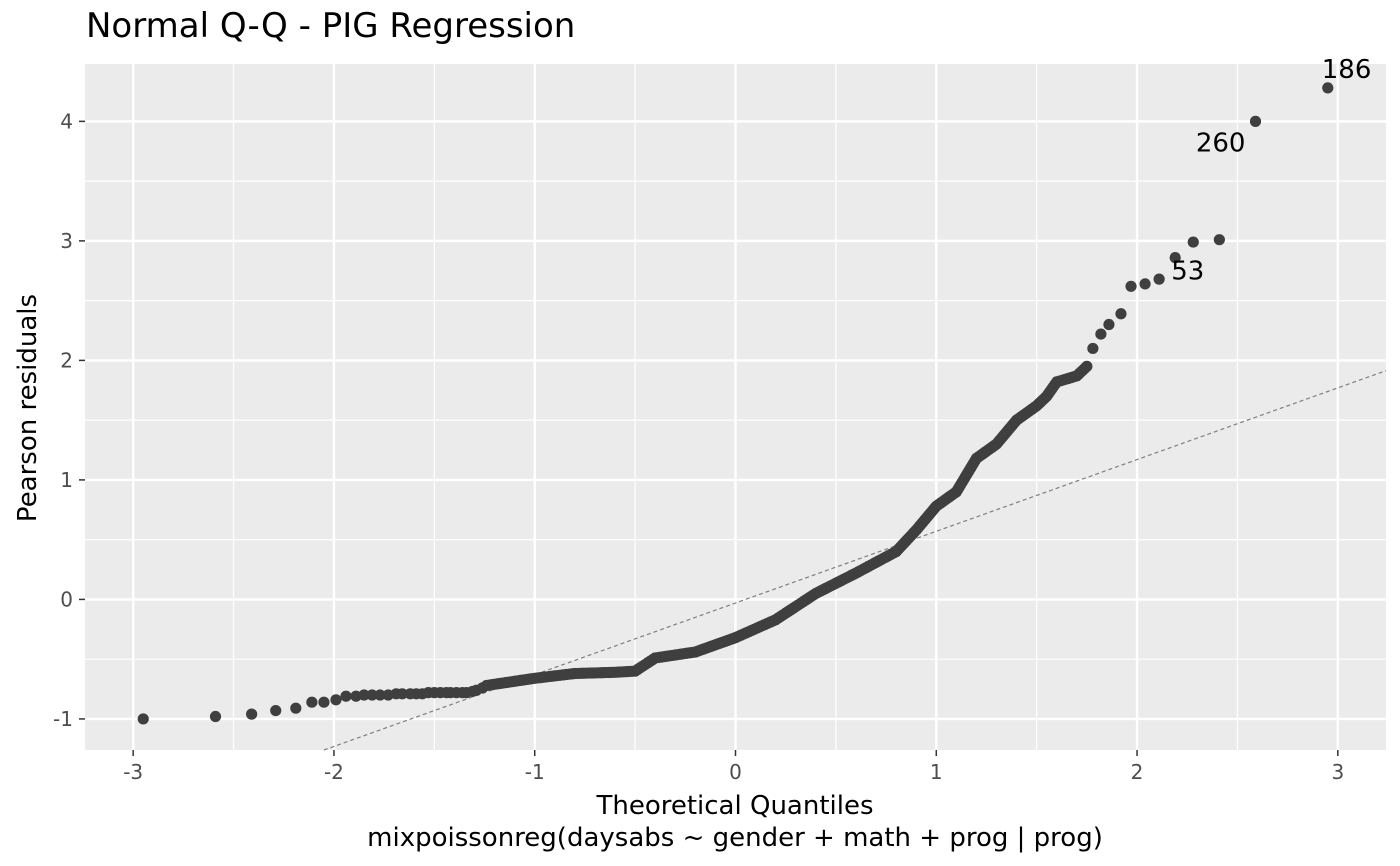 This screenshot has width=1400, height=866. I want to click on x-tick-label: 3, so click(1337, 772).